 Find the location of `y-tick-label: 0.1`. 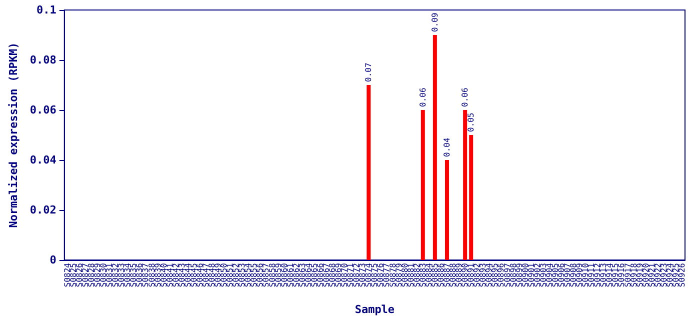

y-tick-label: 0.1 is located at coordinates (46, 10).